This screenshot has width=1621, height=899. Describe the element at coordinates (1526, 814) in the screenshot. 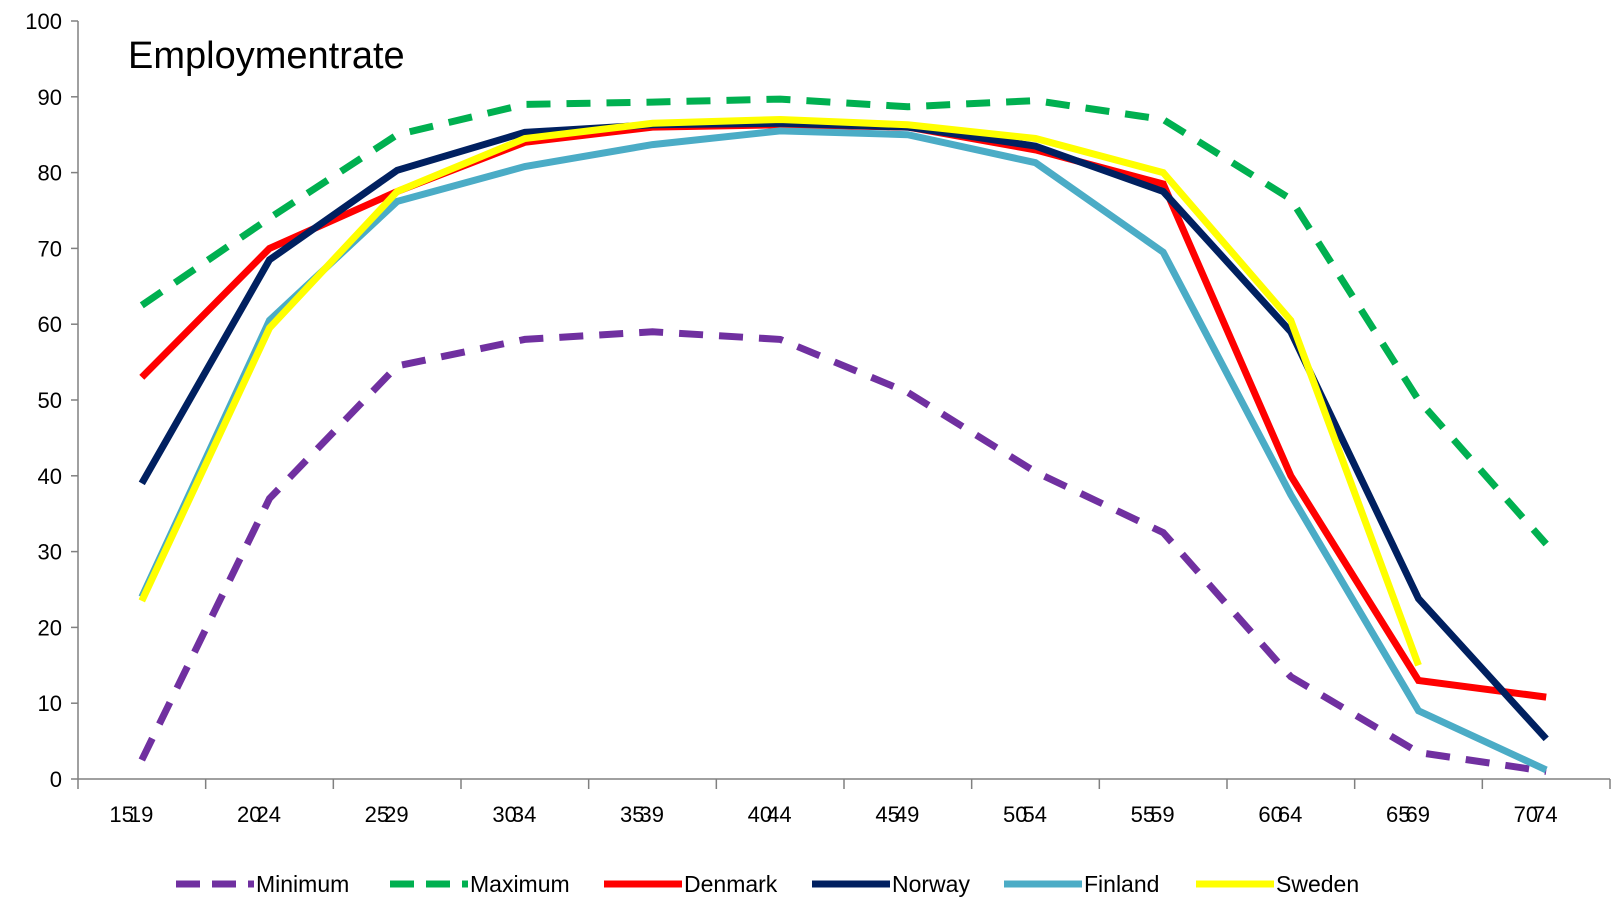

I see `x-tick-label-start: 70` at that location.